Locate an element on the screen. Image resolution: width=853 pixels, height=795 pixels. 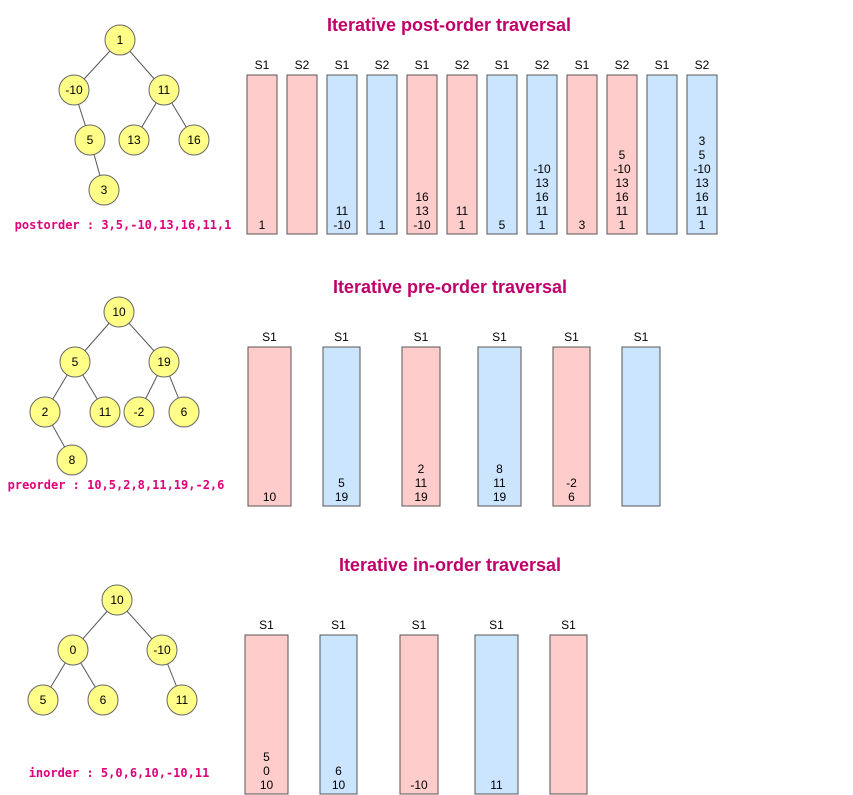
tree-node-label: 19 is located at coordinates (164, 362).